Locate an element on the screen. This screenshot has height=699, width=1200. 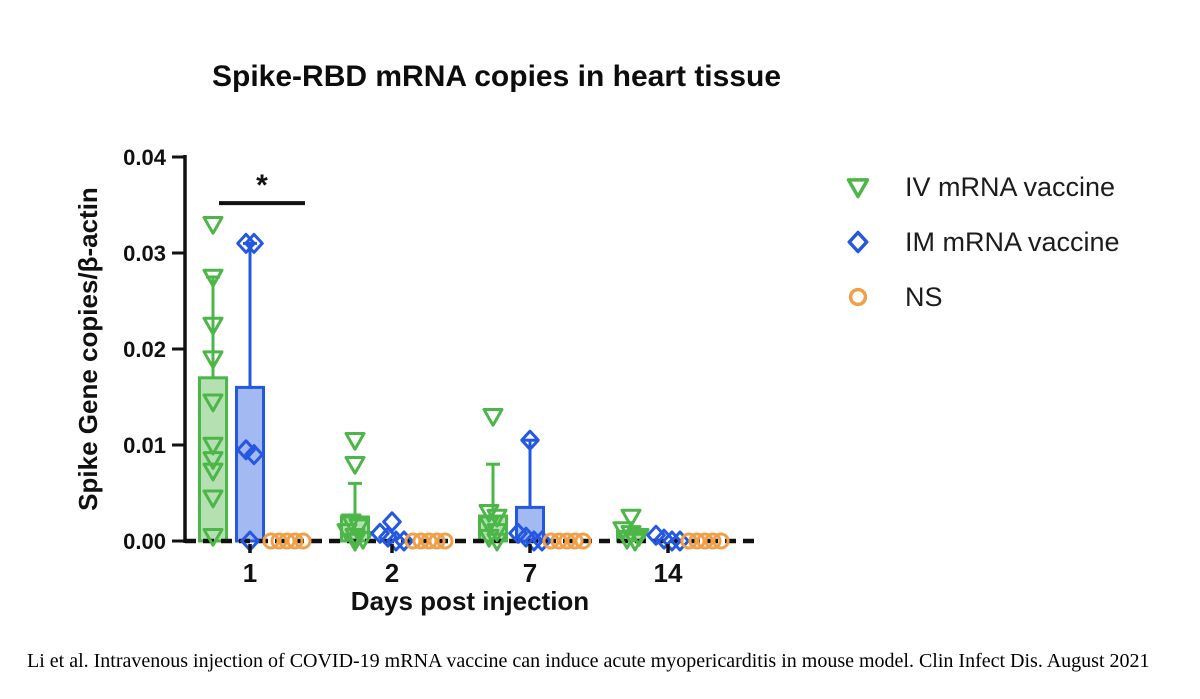
chart-legend: IV mRNA vaccine IM mRNA vaccine NS is located at coordinates (982, 250).